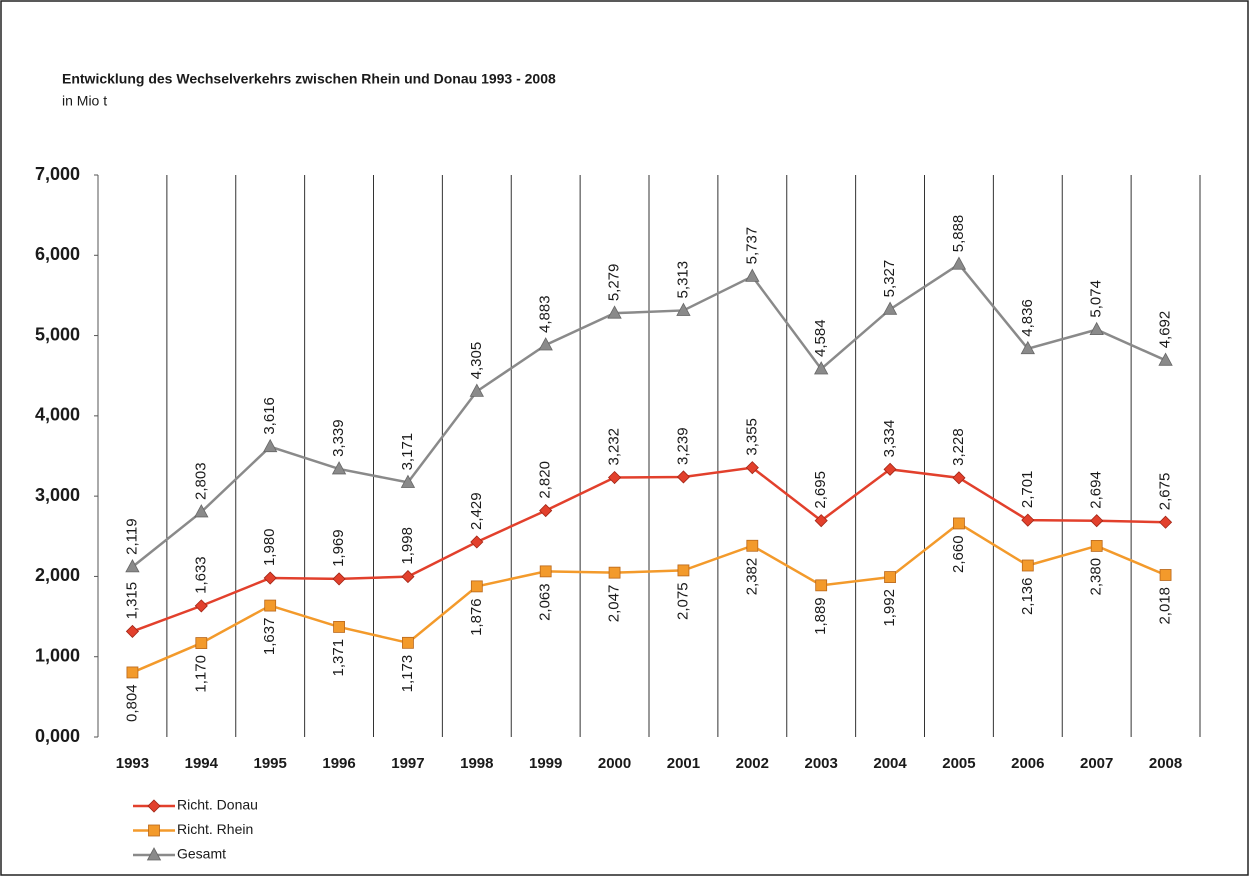 The width and height of the screenshot is (1249, 876). What do you see at coordinates (338, 438) in the screenshot?
I see `data-label: 3,339` at bounding box center [338, 438].